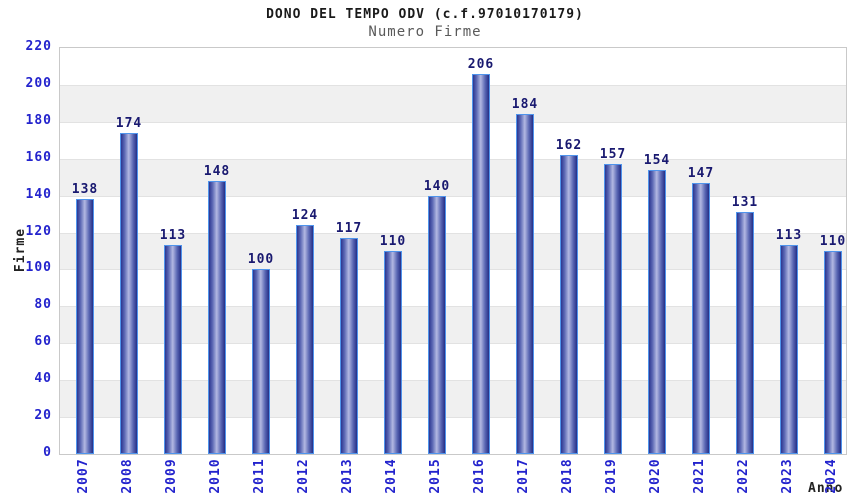 Image resolution: width=850 pixels, height=500 pixels. Describe the element at coordinates (613, 155) in the screenshot. I see `bar-value-label: 157` at that location.